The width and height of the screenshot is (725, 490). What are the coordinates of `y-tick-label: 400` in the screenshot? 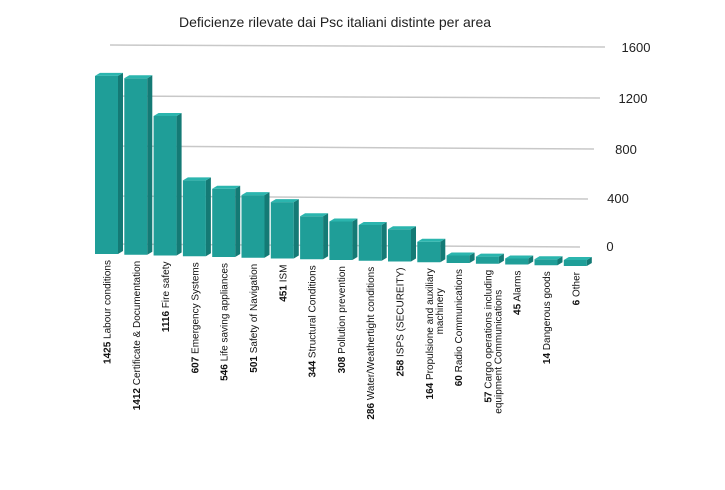 It's located at (618, 198).